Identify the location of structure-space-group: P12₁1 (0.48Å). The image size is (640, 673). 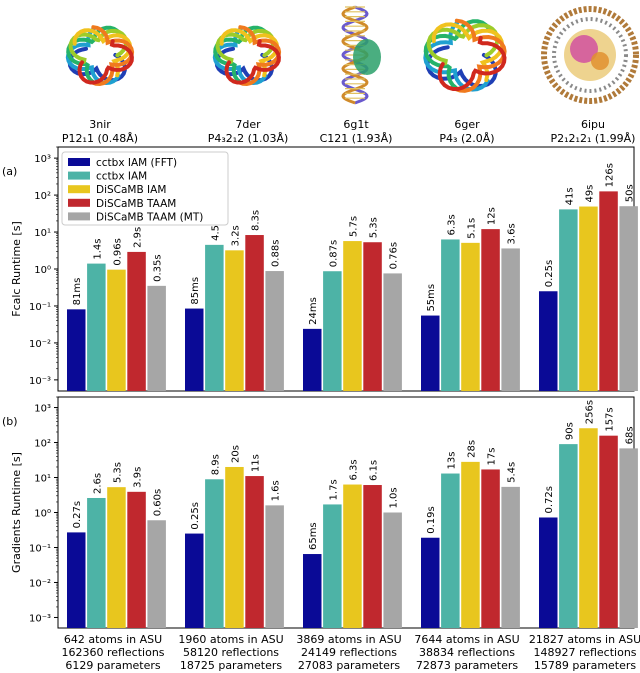
(100, 138).